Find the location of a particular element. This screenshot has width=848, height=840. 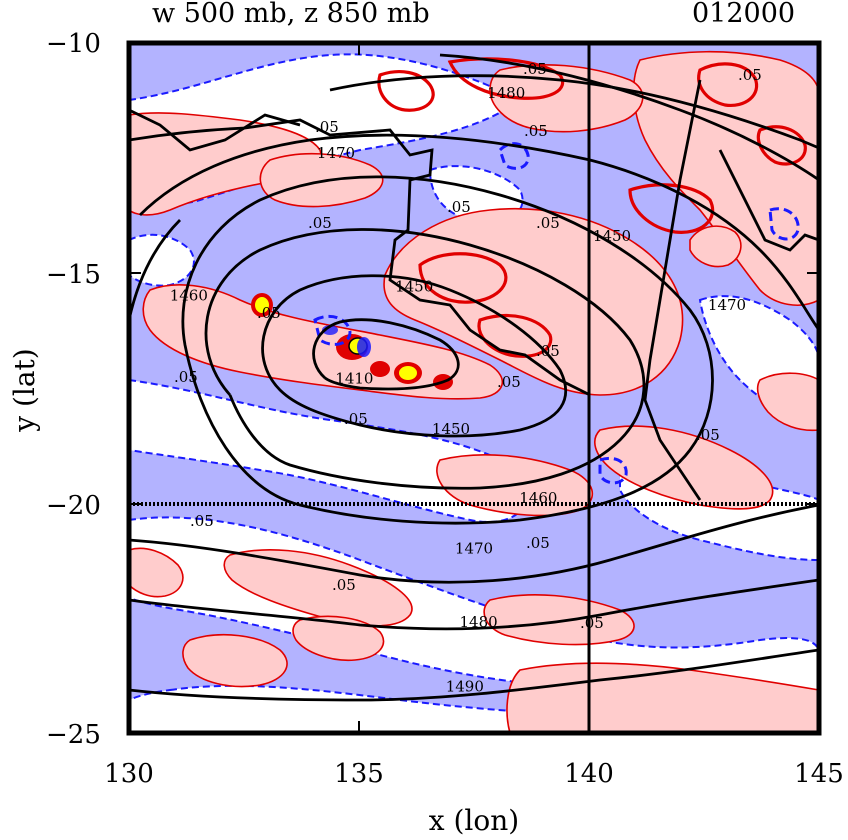

y-axis-title: y (lat) is located at coordinates (24, 390).